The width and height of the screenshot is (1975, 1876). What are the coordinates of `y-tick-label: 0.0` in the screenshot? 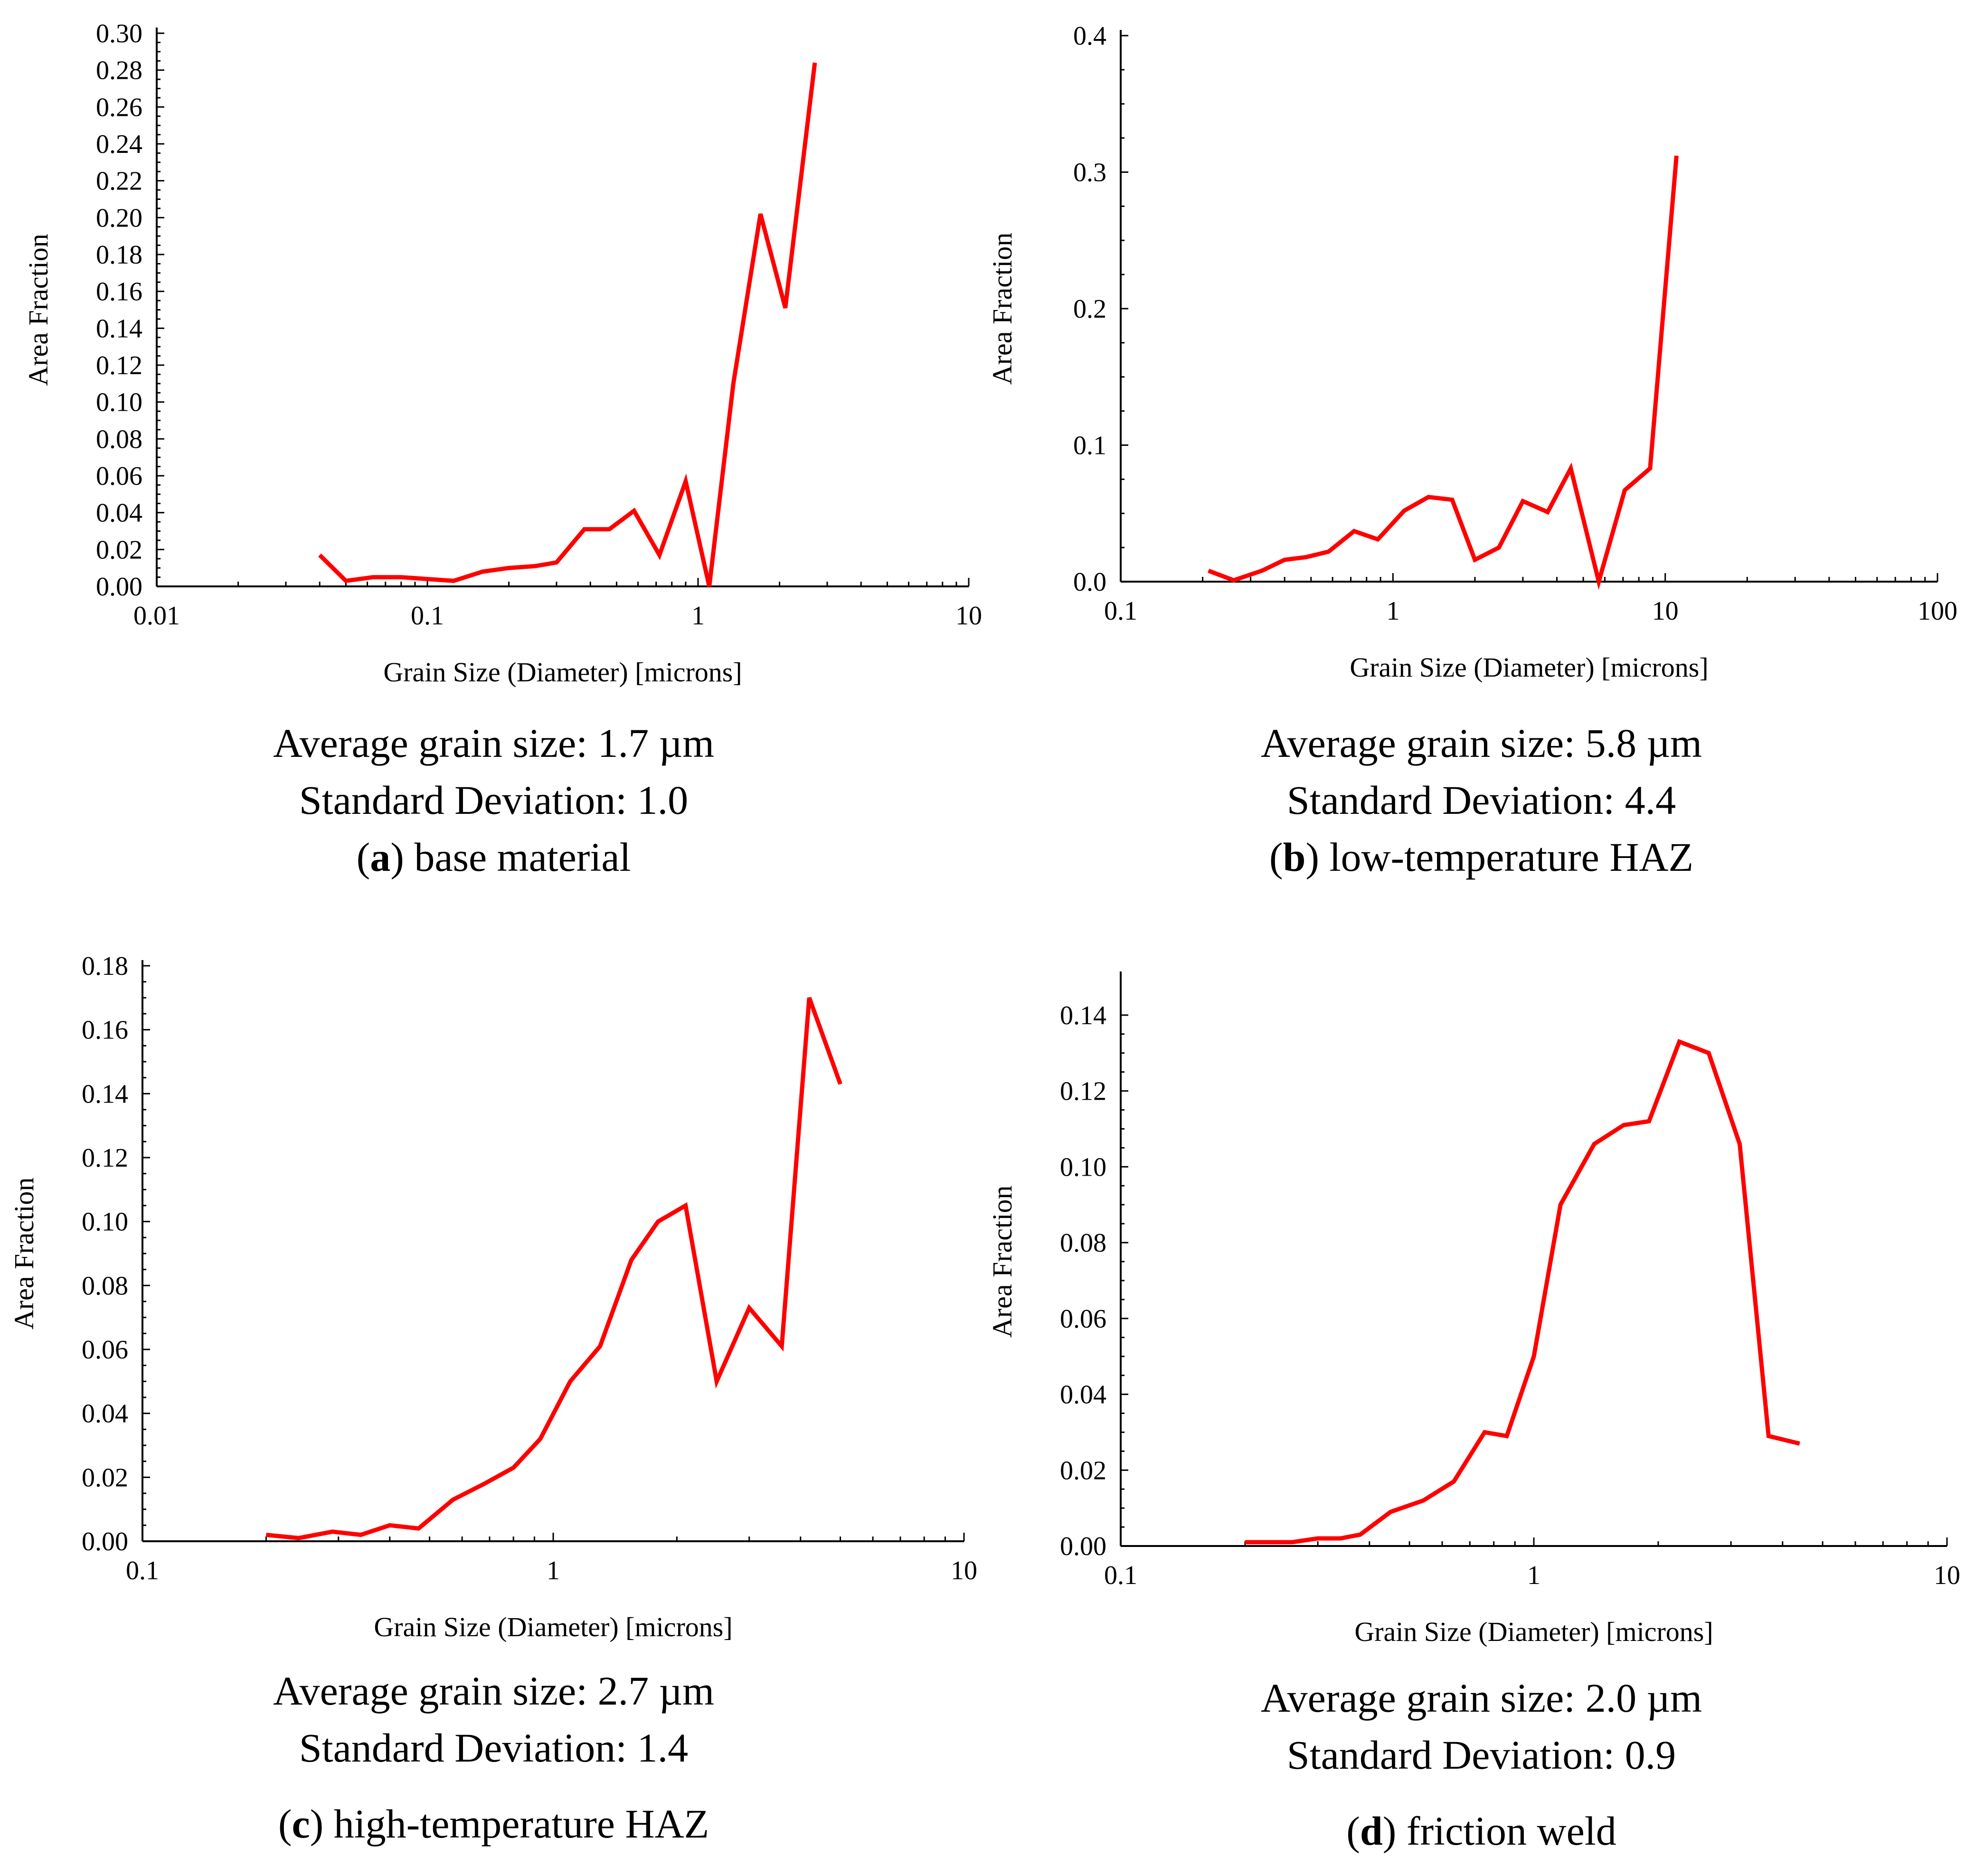 It's located at (1089, 582).